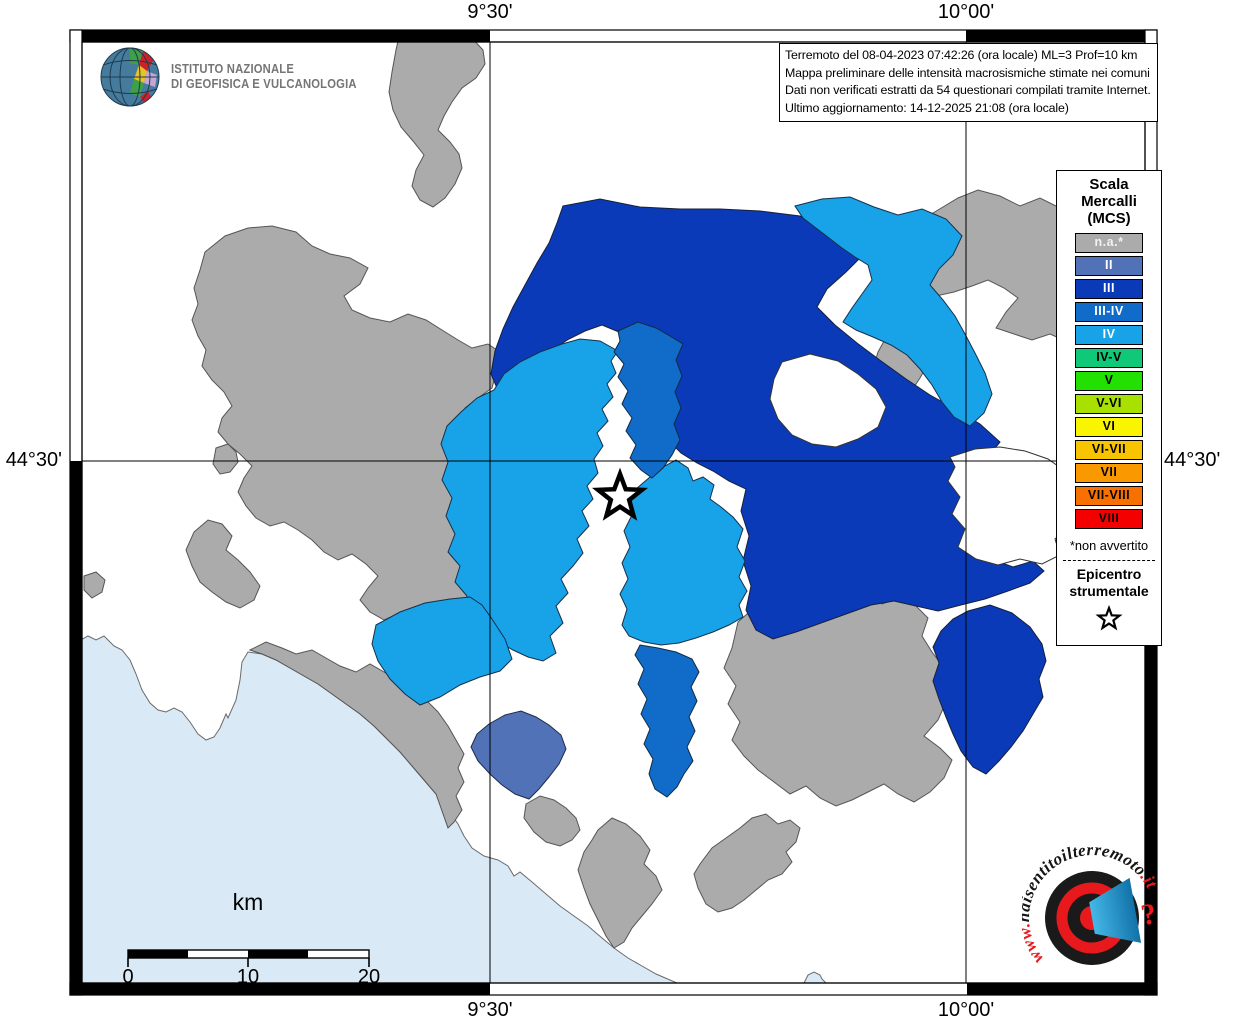 Image resolution: width=1257 pixels, height=1024 pixels. I want to click on legend-swatch-III: III, so click(1109, 289).